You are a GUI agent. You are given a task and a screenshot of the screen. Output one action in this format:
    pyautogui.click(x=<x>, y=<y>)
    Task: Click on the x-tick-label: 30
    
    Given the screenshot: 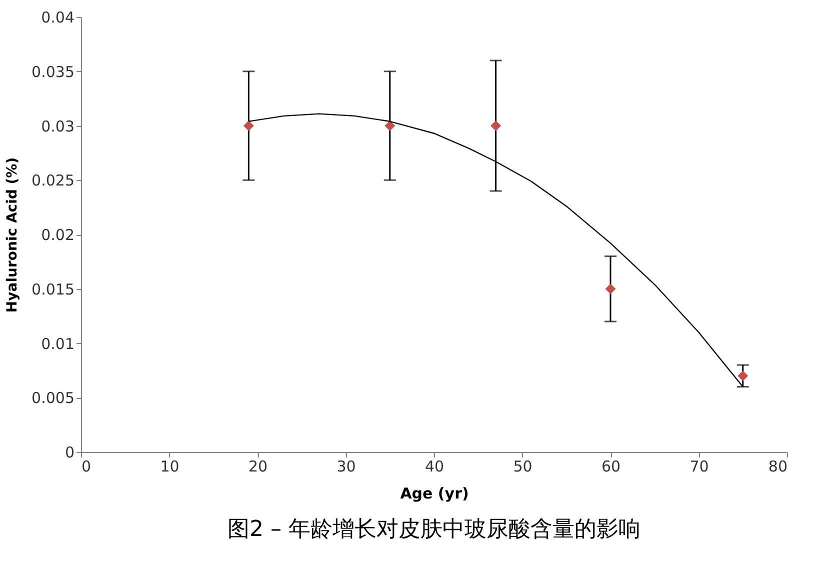 What is the action you would take?
    pyautogui.click(x=346, y=467)
    